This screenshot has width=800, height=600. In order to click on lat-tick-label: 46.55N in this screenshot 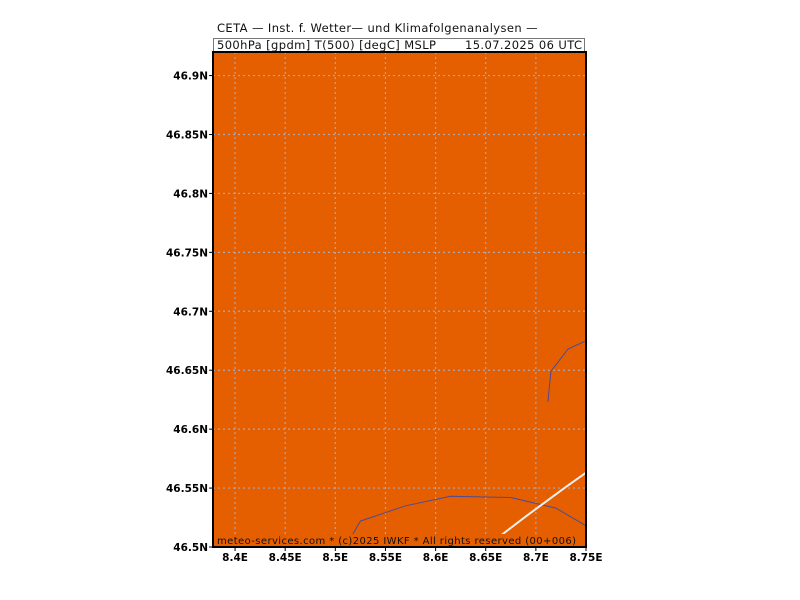, I will do `click(187, 489)`.